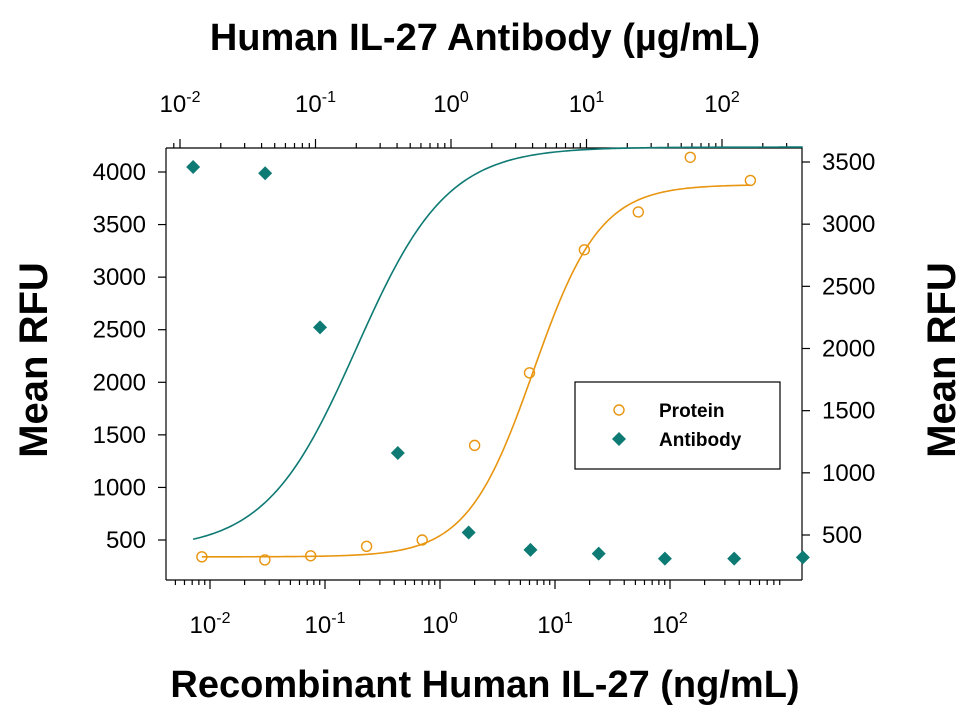 This screenshot has height=713, width=970. What do you see at coordinates (700, 440) in the screenshot?
I see `legend-label-antibody: Antibody` at bounding box center [700, 440].